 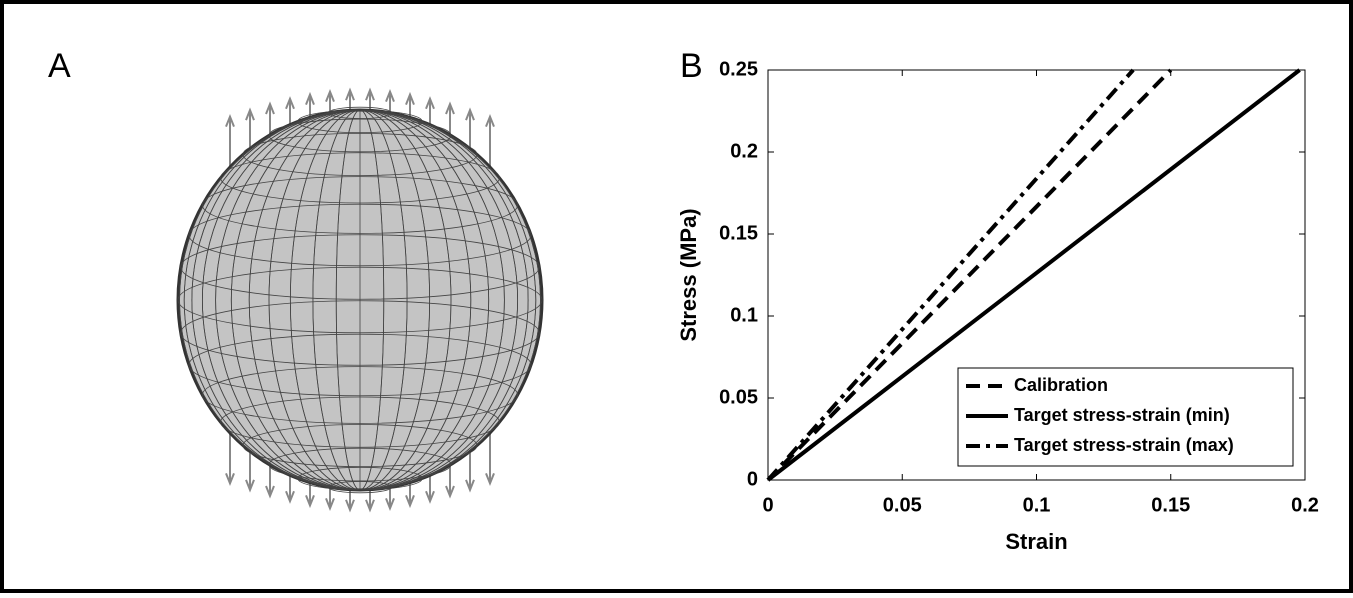 What do you see at coordinates (691, 66) in the screenshot?
I see `panel-label: B` at bounding box center [691, 66].